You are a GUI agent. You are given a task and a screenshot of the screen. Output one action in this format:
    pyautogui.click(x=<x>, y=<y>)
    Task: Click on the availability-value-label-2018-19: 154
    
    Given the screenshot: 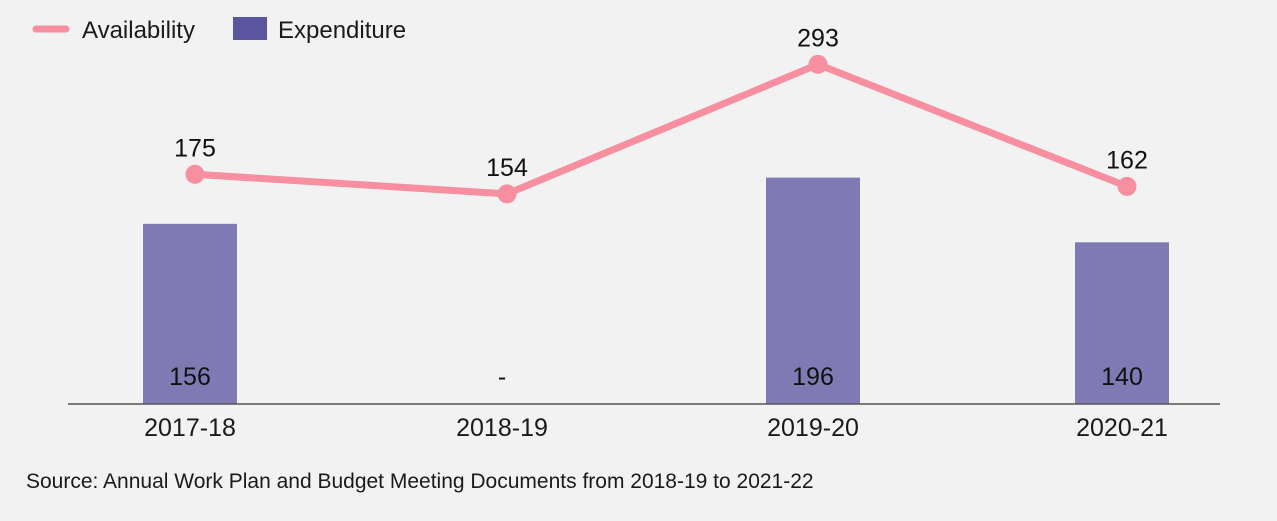 What is the action you would take?
    pyautogui.click(x=507, y=168)
    